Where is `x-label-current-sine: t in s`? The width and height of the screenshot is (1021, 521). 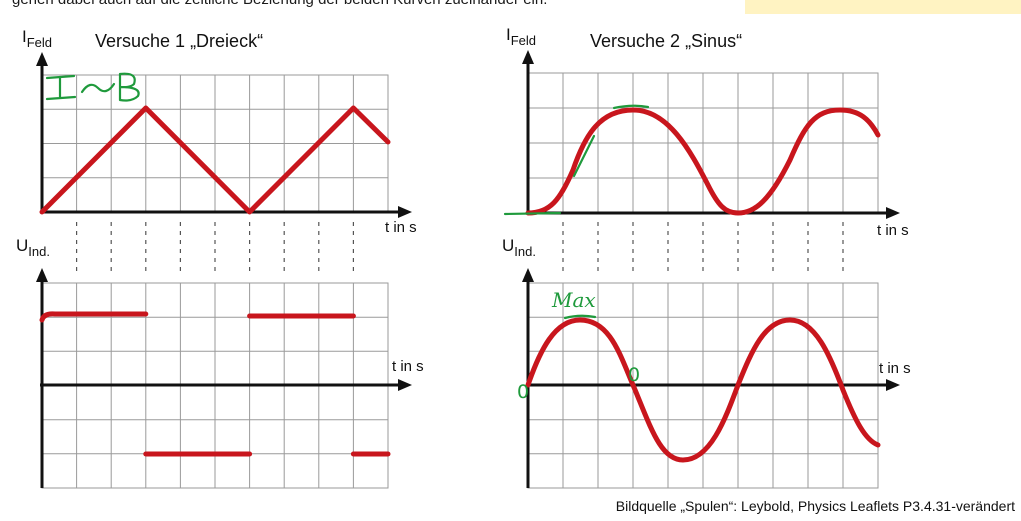
x-label-current-sine: t in s is located at coordinates (893, 230).